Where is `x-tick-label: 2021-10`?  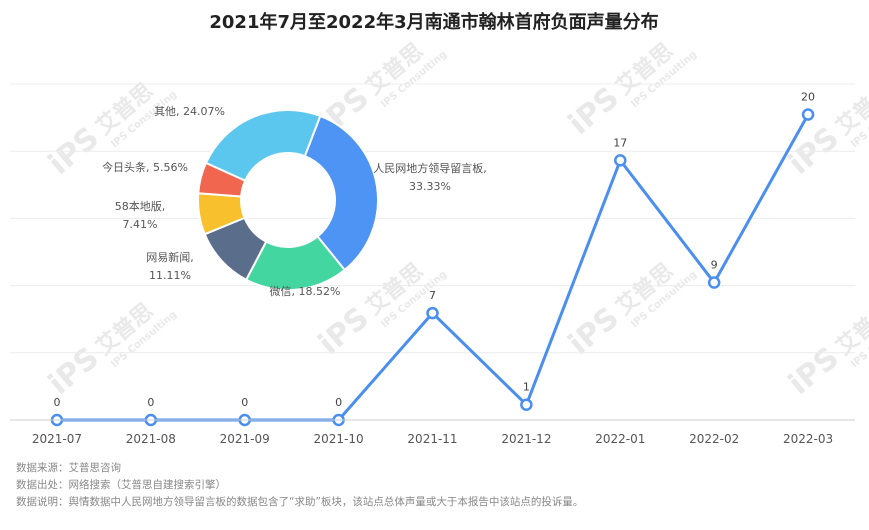 x-tick-label: 2021-10 is located at coordinates (339, 439).